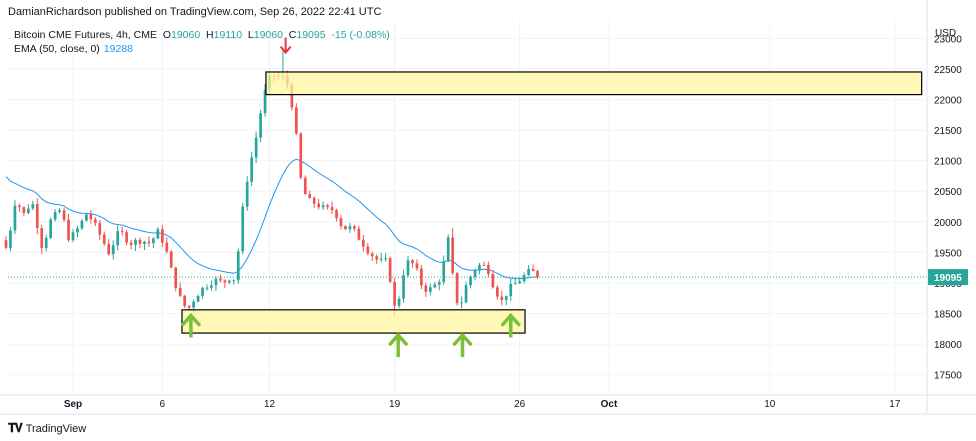 This screenshot has height=441, width=976. What do you see at coordinates (250, 35) in the screenshot?
I see `low-label: L` at bounding box center [250, 35].